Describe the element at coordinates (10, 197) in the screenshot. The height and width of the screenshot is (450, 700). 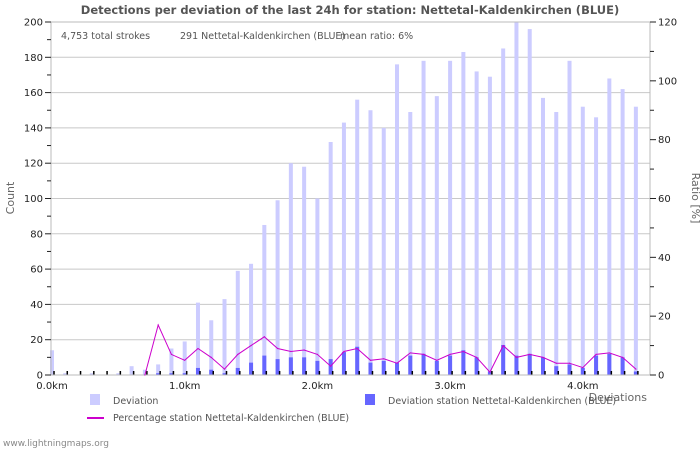
I see `y-axis-label: Count` at that location.